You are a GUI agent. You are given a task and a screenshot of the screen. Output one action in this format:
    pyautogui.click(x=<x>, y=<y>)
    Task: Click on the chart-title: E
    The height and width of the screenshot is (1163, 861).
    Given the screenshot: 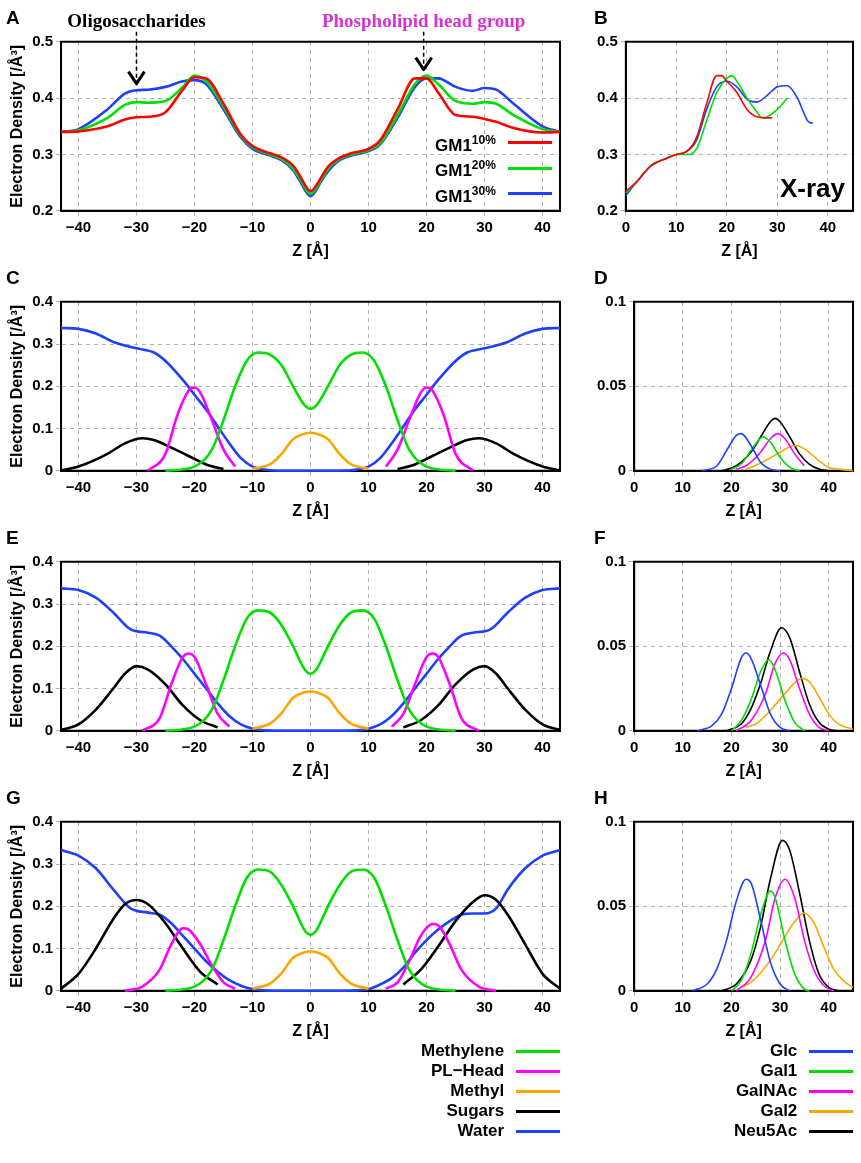 What is the action you would take?
    pyautogui.click(x=12, y=537)
    